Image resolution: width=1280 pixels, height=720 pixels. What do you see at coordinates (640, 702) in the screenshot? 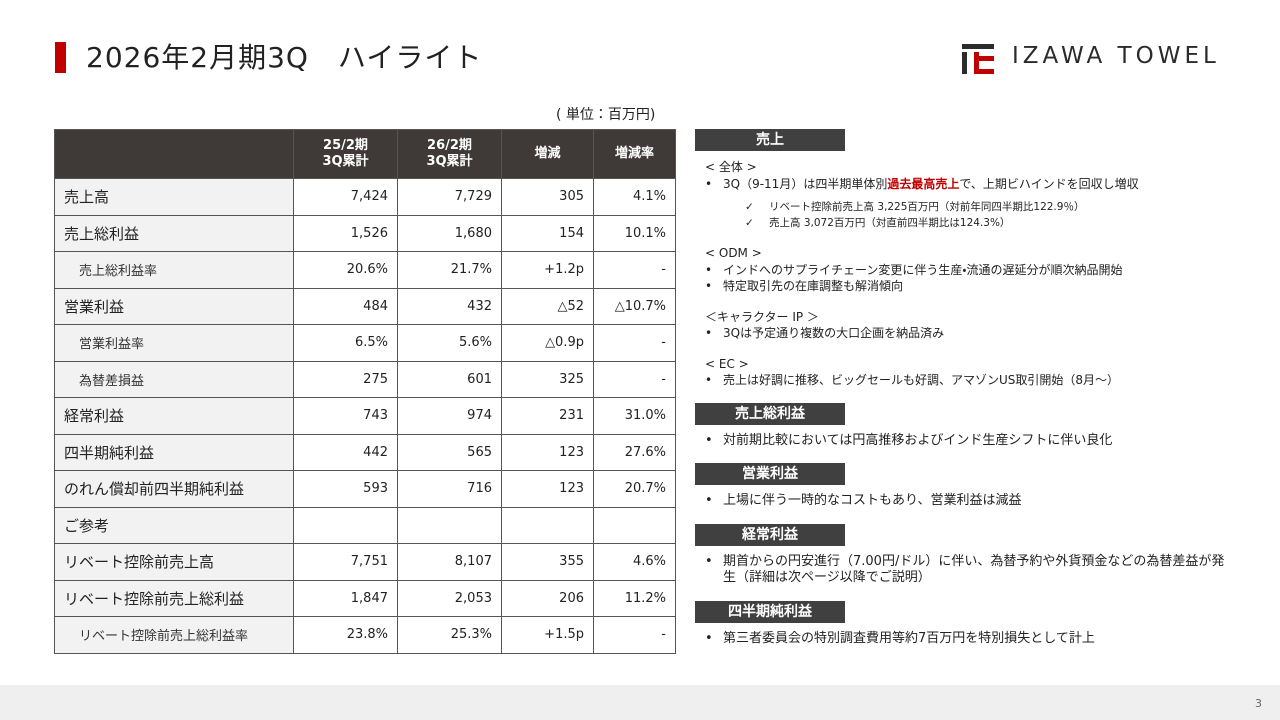
I see `footer` at bounding box center [640, 702].